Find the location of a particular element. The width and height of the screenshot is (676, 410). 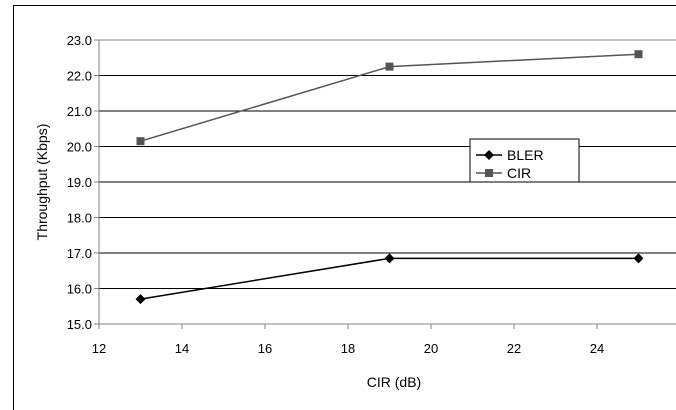

x-tick-label: 12 is located at coordinates (99, 348).